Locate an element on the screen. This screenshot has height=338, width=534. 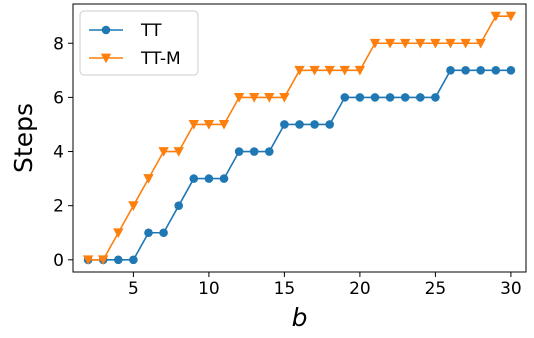
y-tick-label: 2 is located at coordinates (58, 207).